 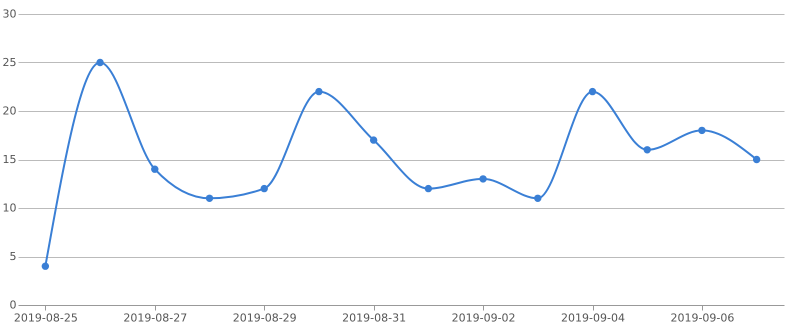 What do you see at coordinates (484, 318) in the screenshot?
I see `x-tick-label: 2019-09-02` at bounding box center [484, 318].